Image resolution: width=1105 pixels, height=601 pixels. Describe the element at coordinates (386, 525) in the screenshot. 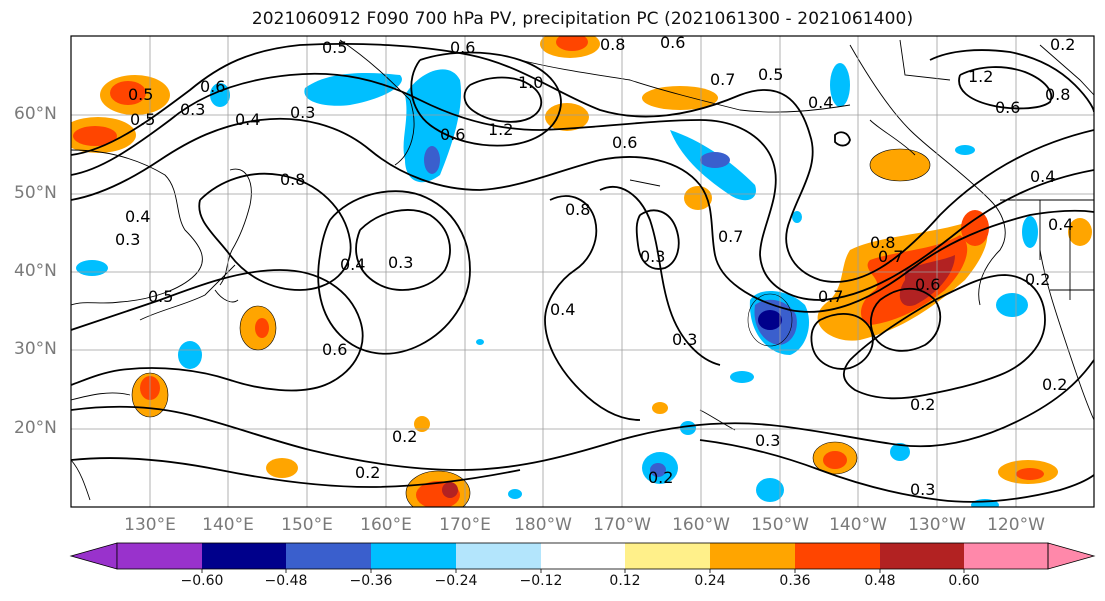

I see `lon-label-160e: 160°E` at that location.